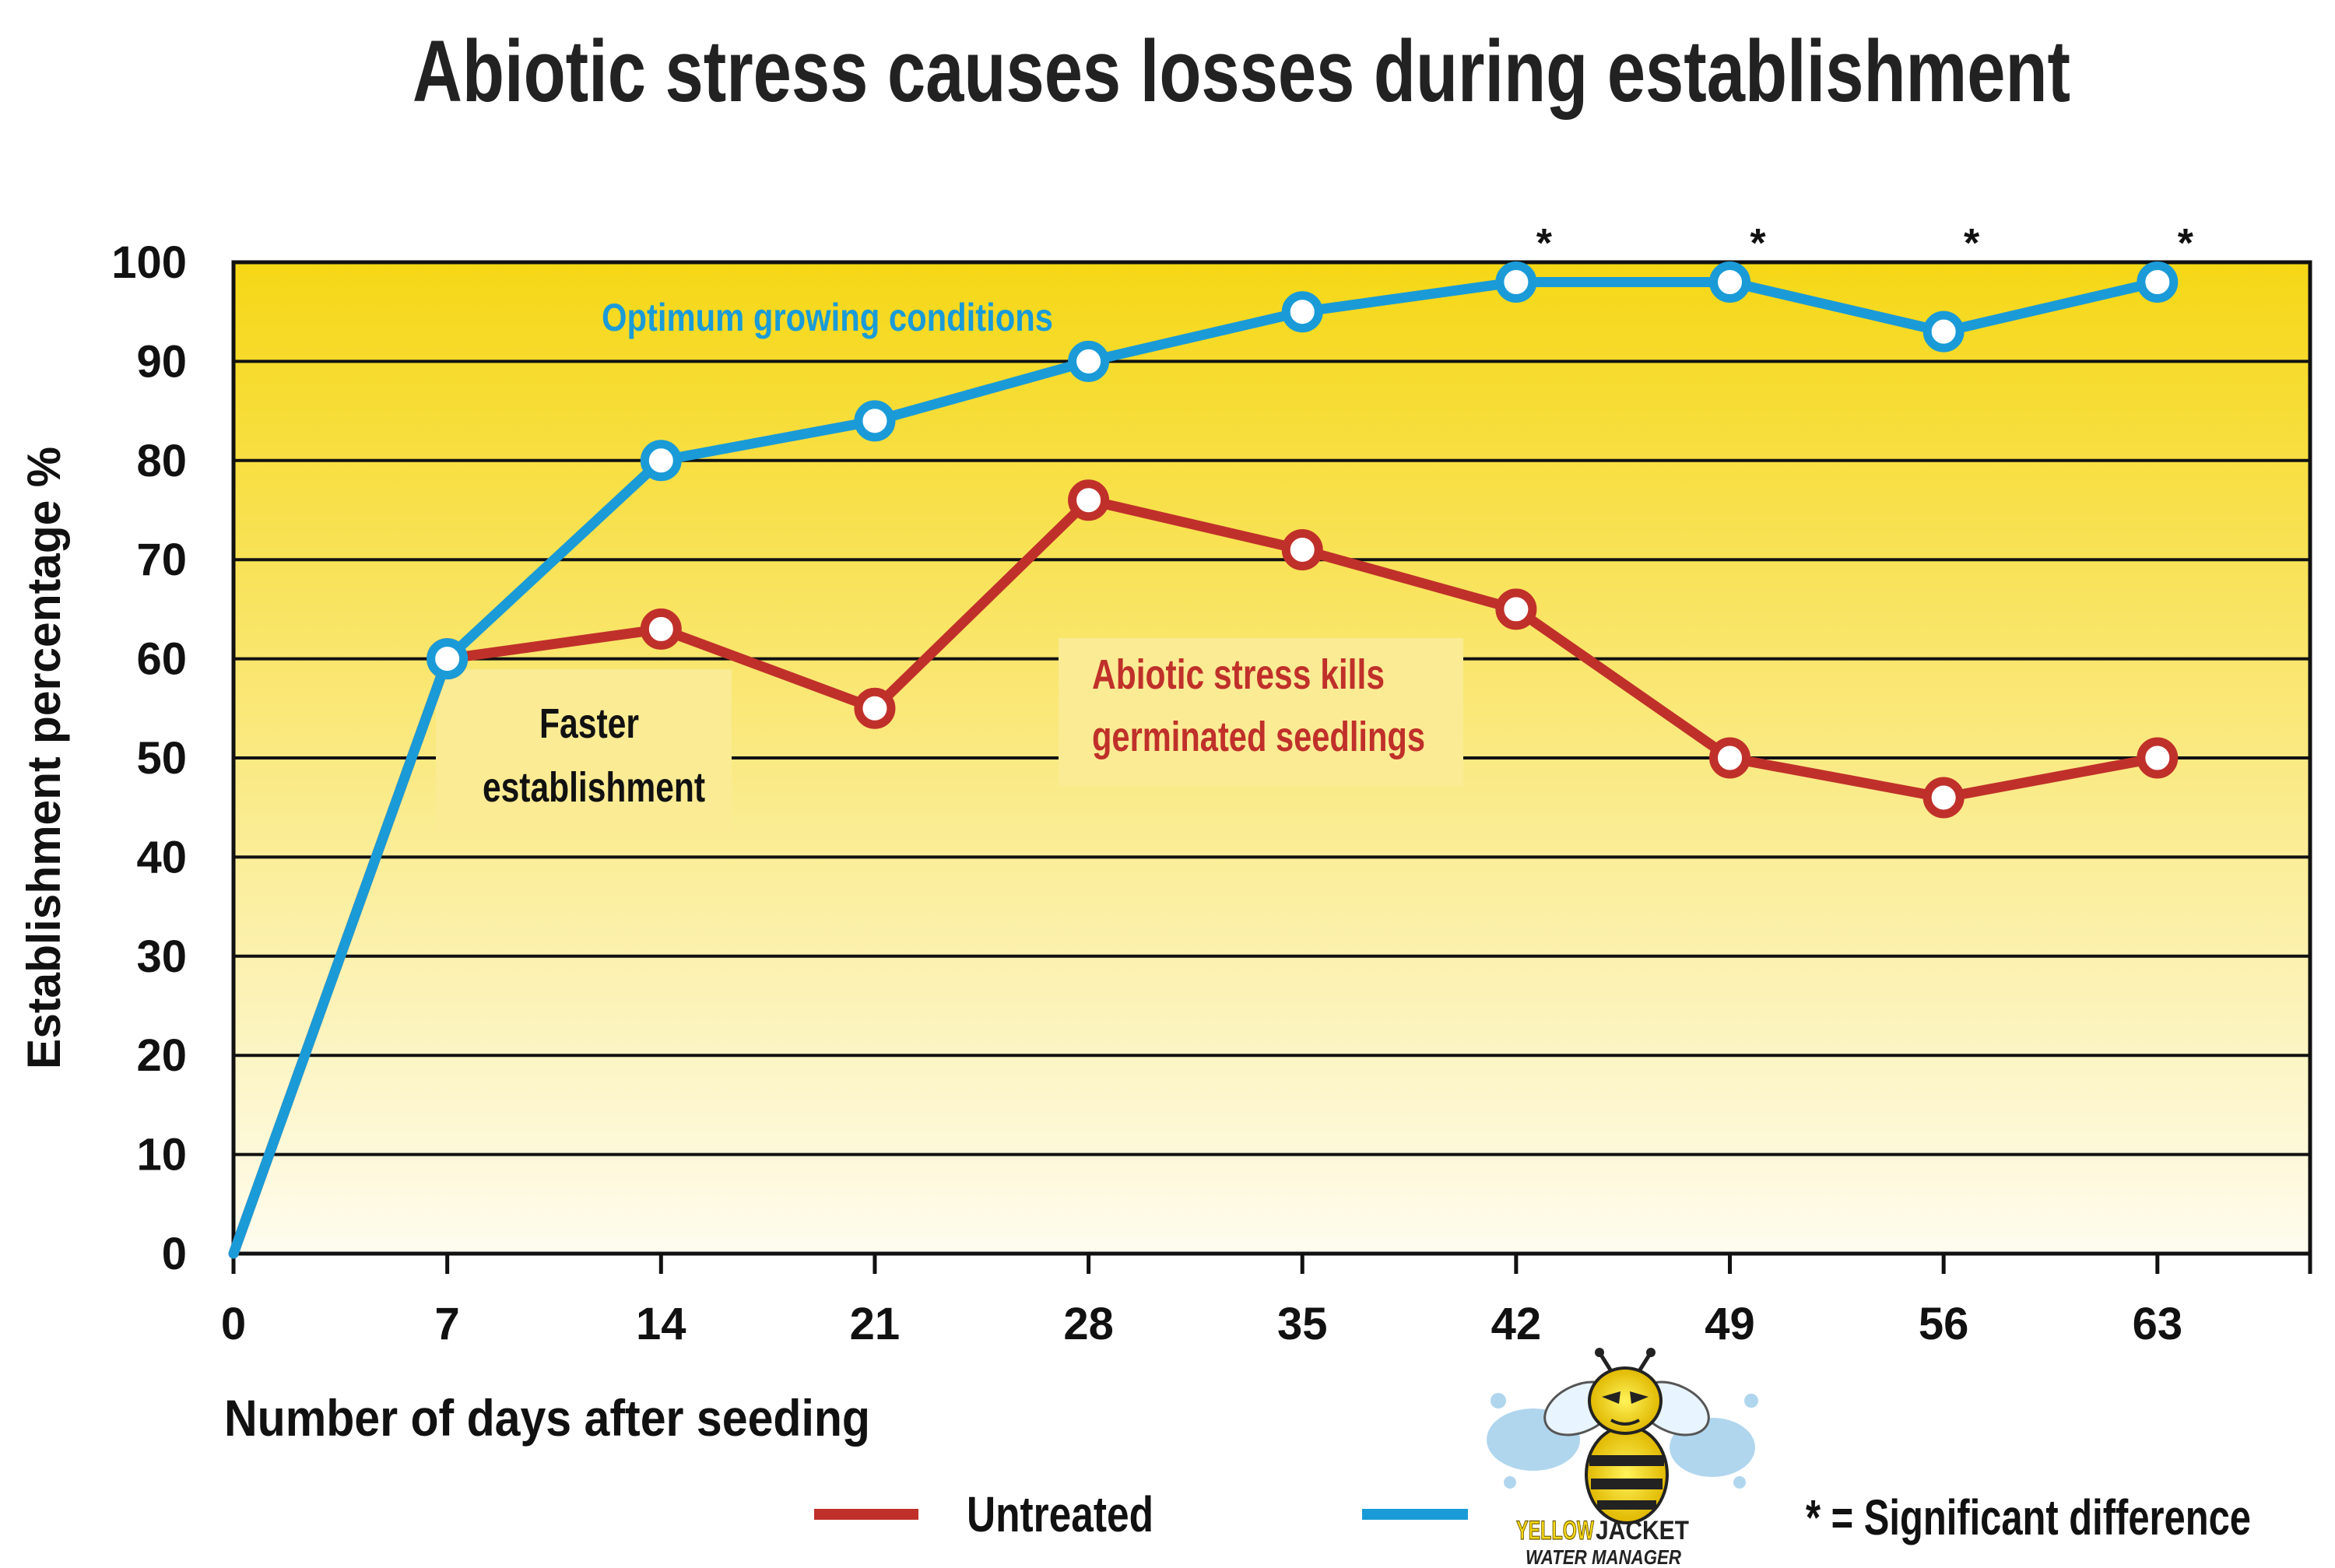 The width and height of the screenshot is (2335, 1568). I want to click on logo-brand-jacket: JACKET, so click(1642, 1530).